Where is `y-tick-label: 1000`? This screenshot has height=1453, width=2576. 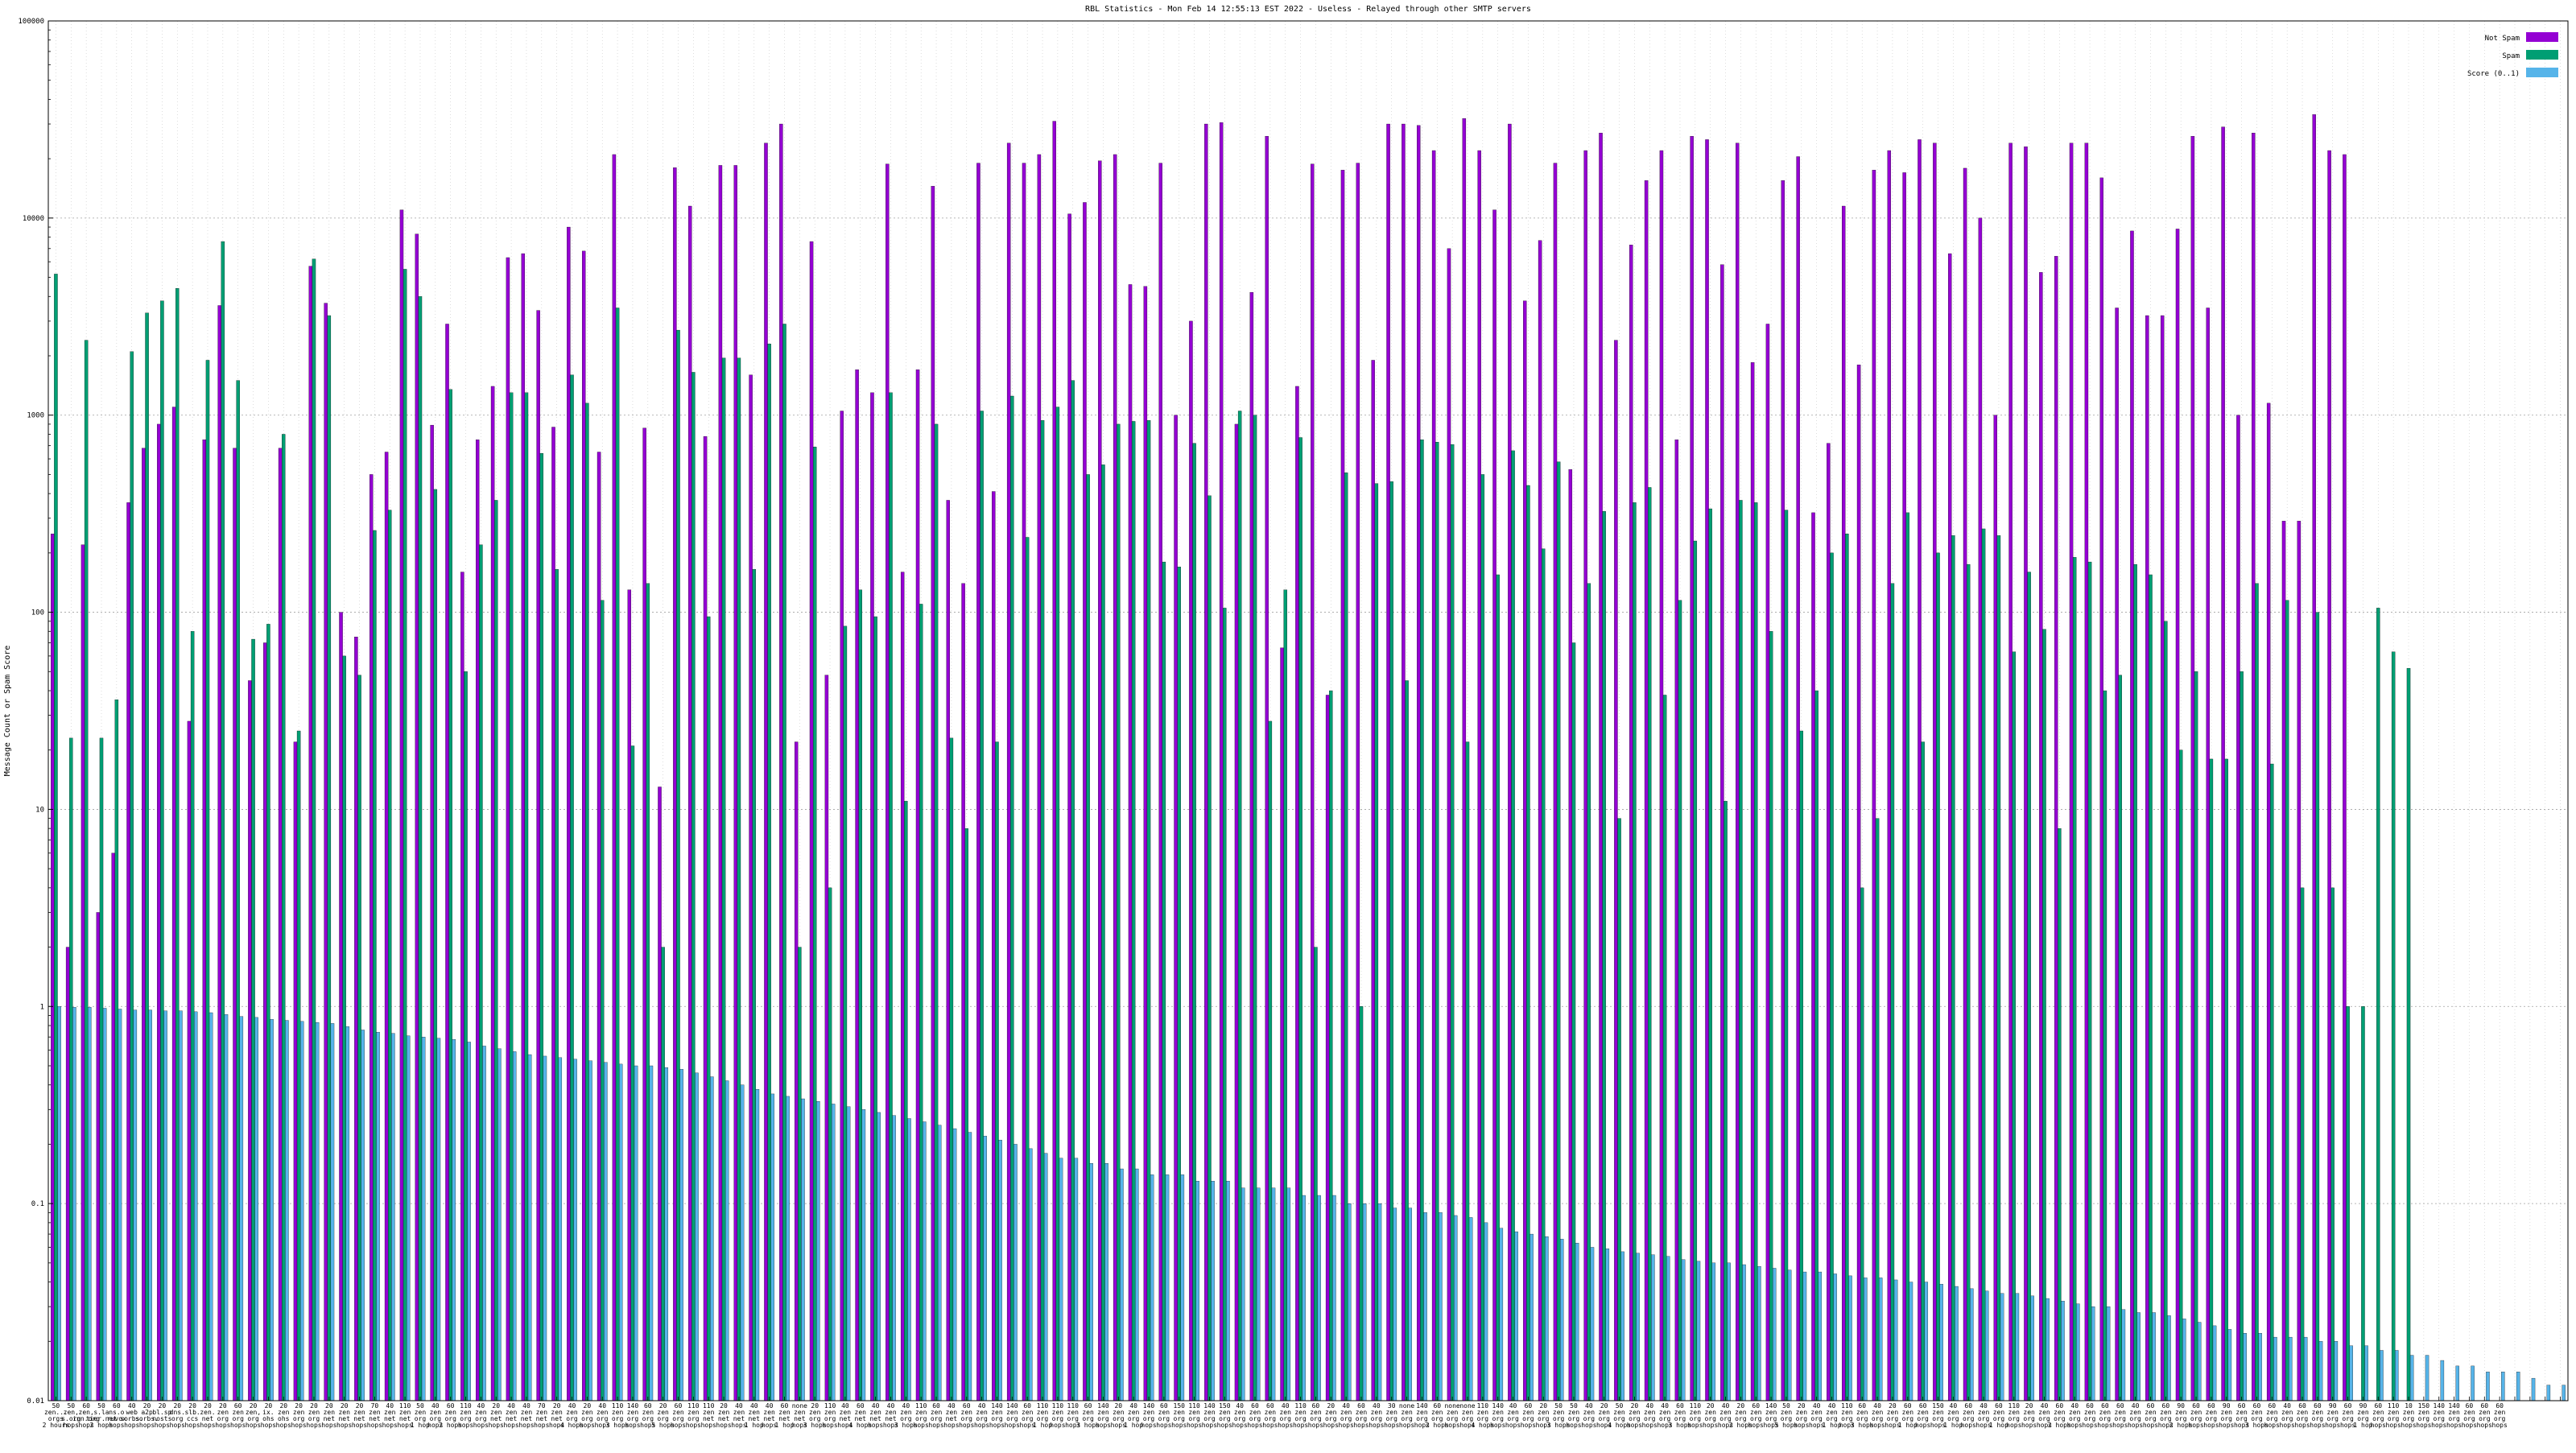 y-tick-label: 1000 is located at coordinates (35, 416).